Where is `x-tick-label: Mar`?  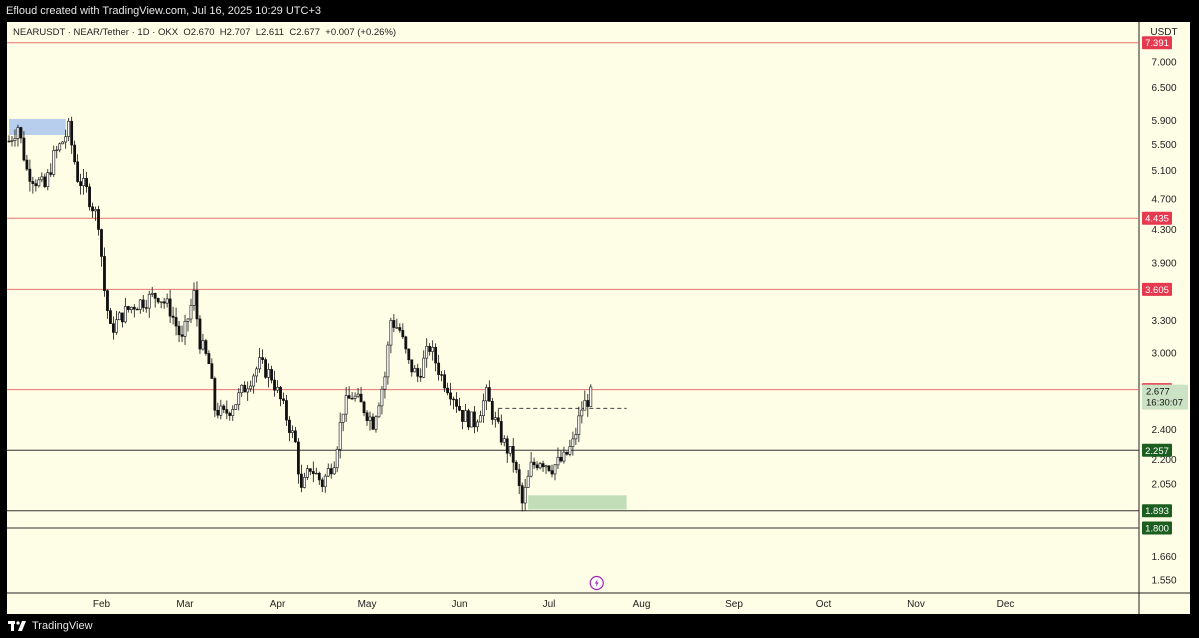 x-tick-label: Mar is located at coordinates (185, 604).